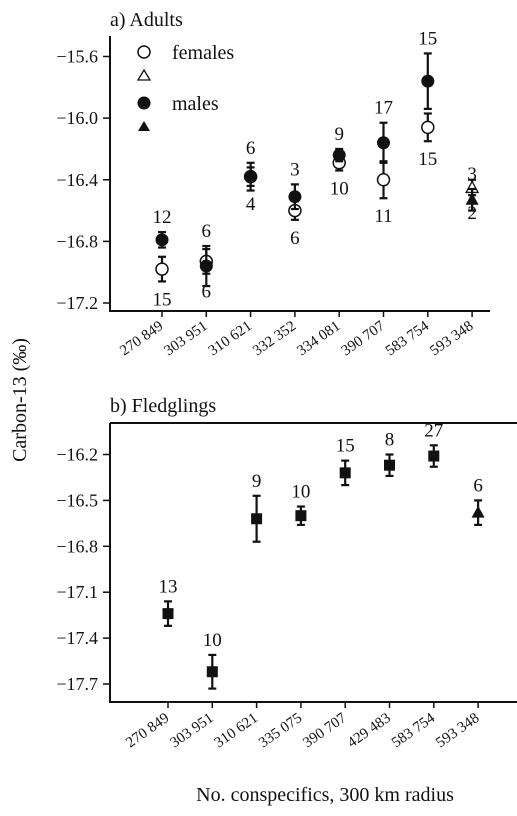 This screenshot has height=816, width=517. Describe the element at coordinates (77, 638) in the screenshot. I see `y-tick-label: −17.4` at that location.